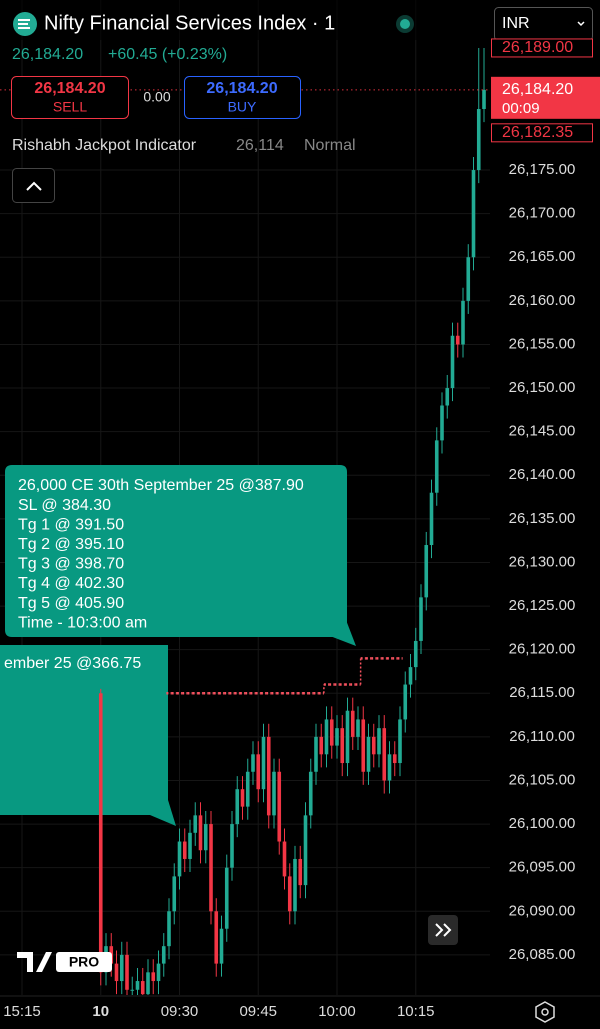 The height and width of the screenshot is (1029, 600). Describe the element at coordinates (542, 692) in the screenshot. I see `y-tick-label: 26,115.00` at that location.